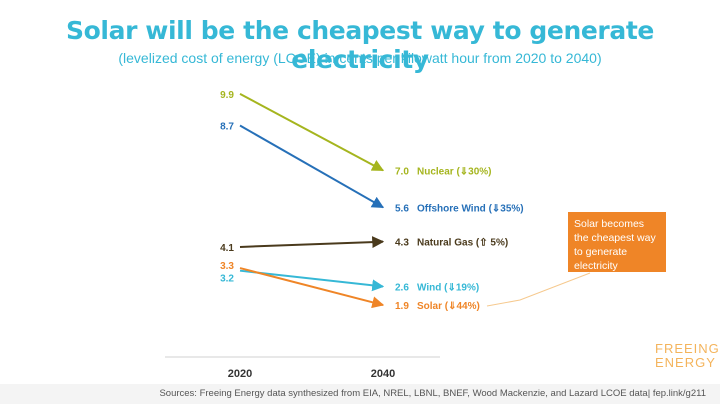  I want to click on source-bar, so click(360, 394).